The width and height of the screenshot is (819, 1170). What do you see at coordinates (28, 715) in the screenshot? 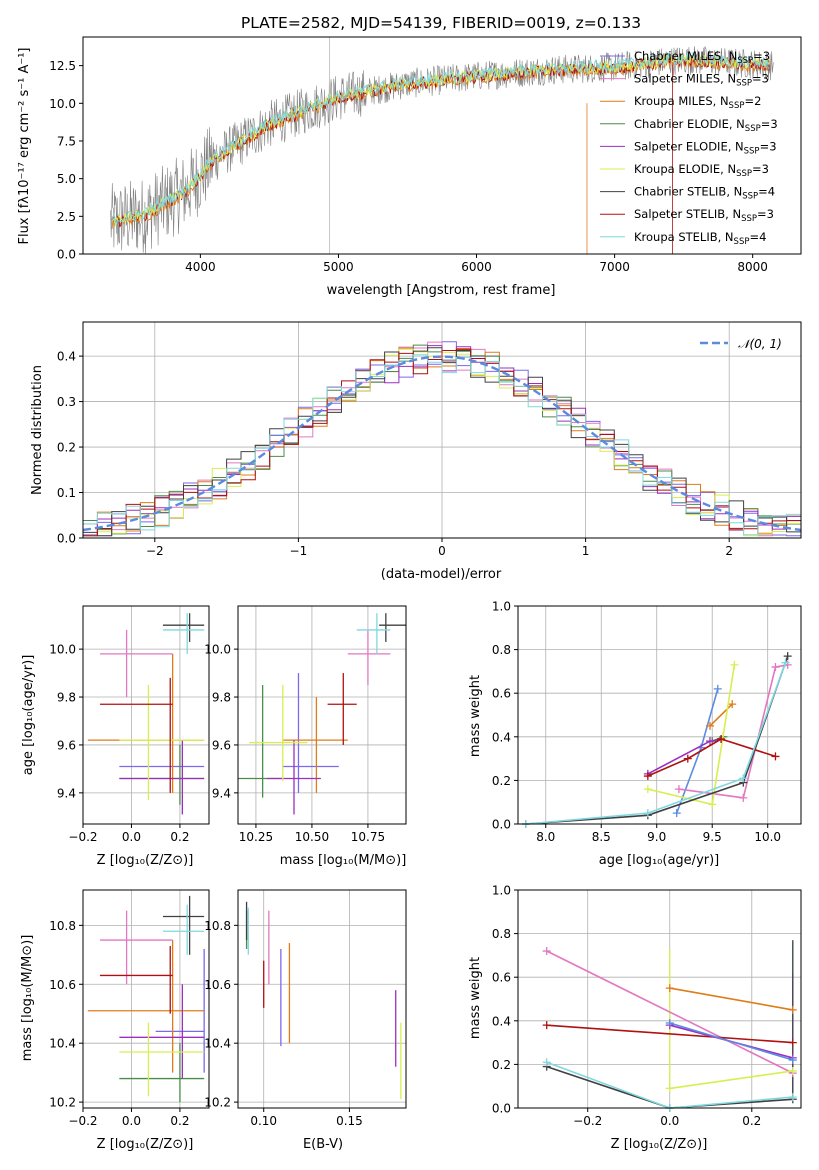
I see `age-z-y-label: age [log₁₀(age/yr)]` at bounding box center [28, 715].